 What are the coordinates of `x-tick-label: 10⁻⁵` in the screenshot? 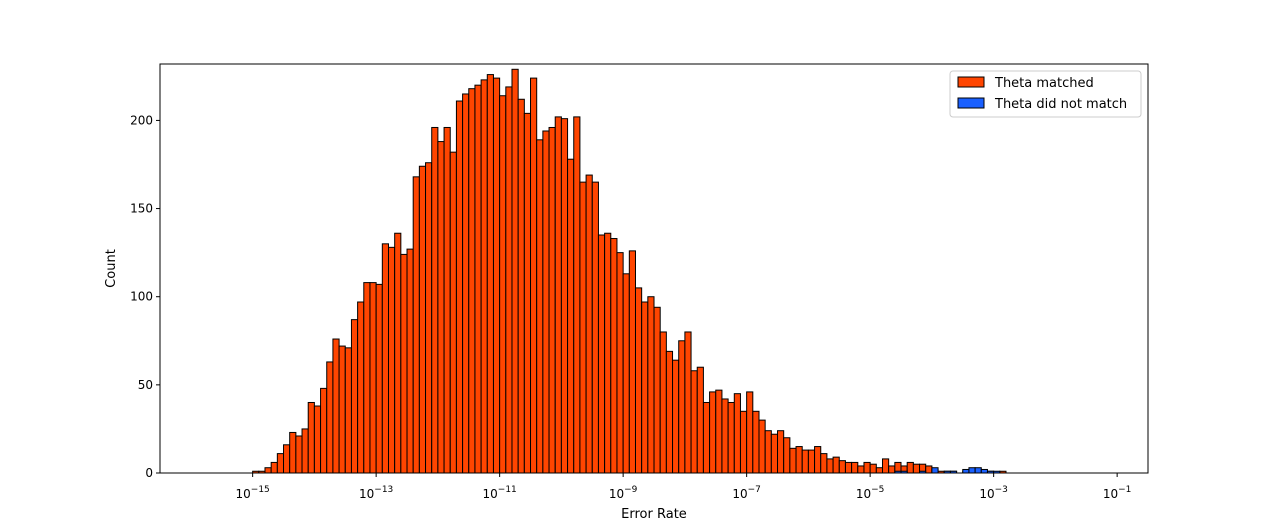 It's located at (870, 493).